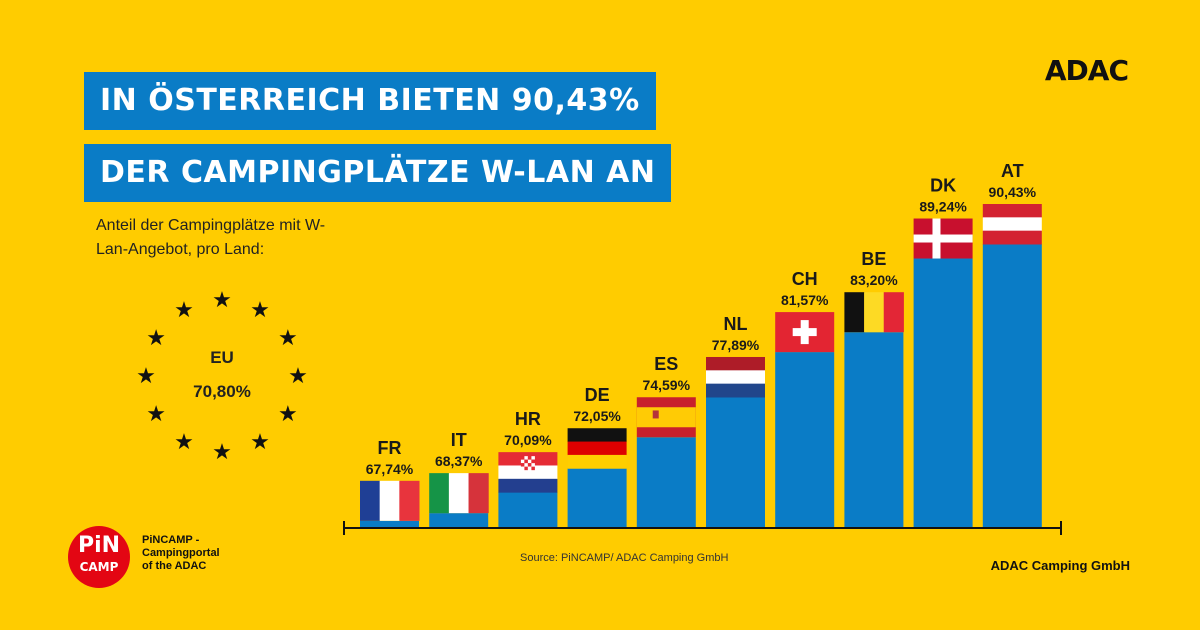 The width and height of the screenshot is (1200, 630). Describe the element at coordinates (370, 101) in the screenshot. I see `headline-line-1: IN ÖSTERREICH BIETEN 90,43%` at that location.